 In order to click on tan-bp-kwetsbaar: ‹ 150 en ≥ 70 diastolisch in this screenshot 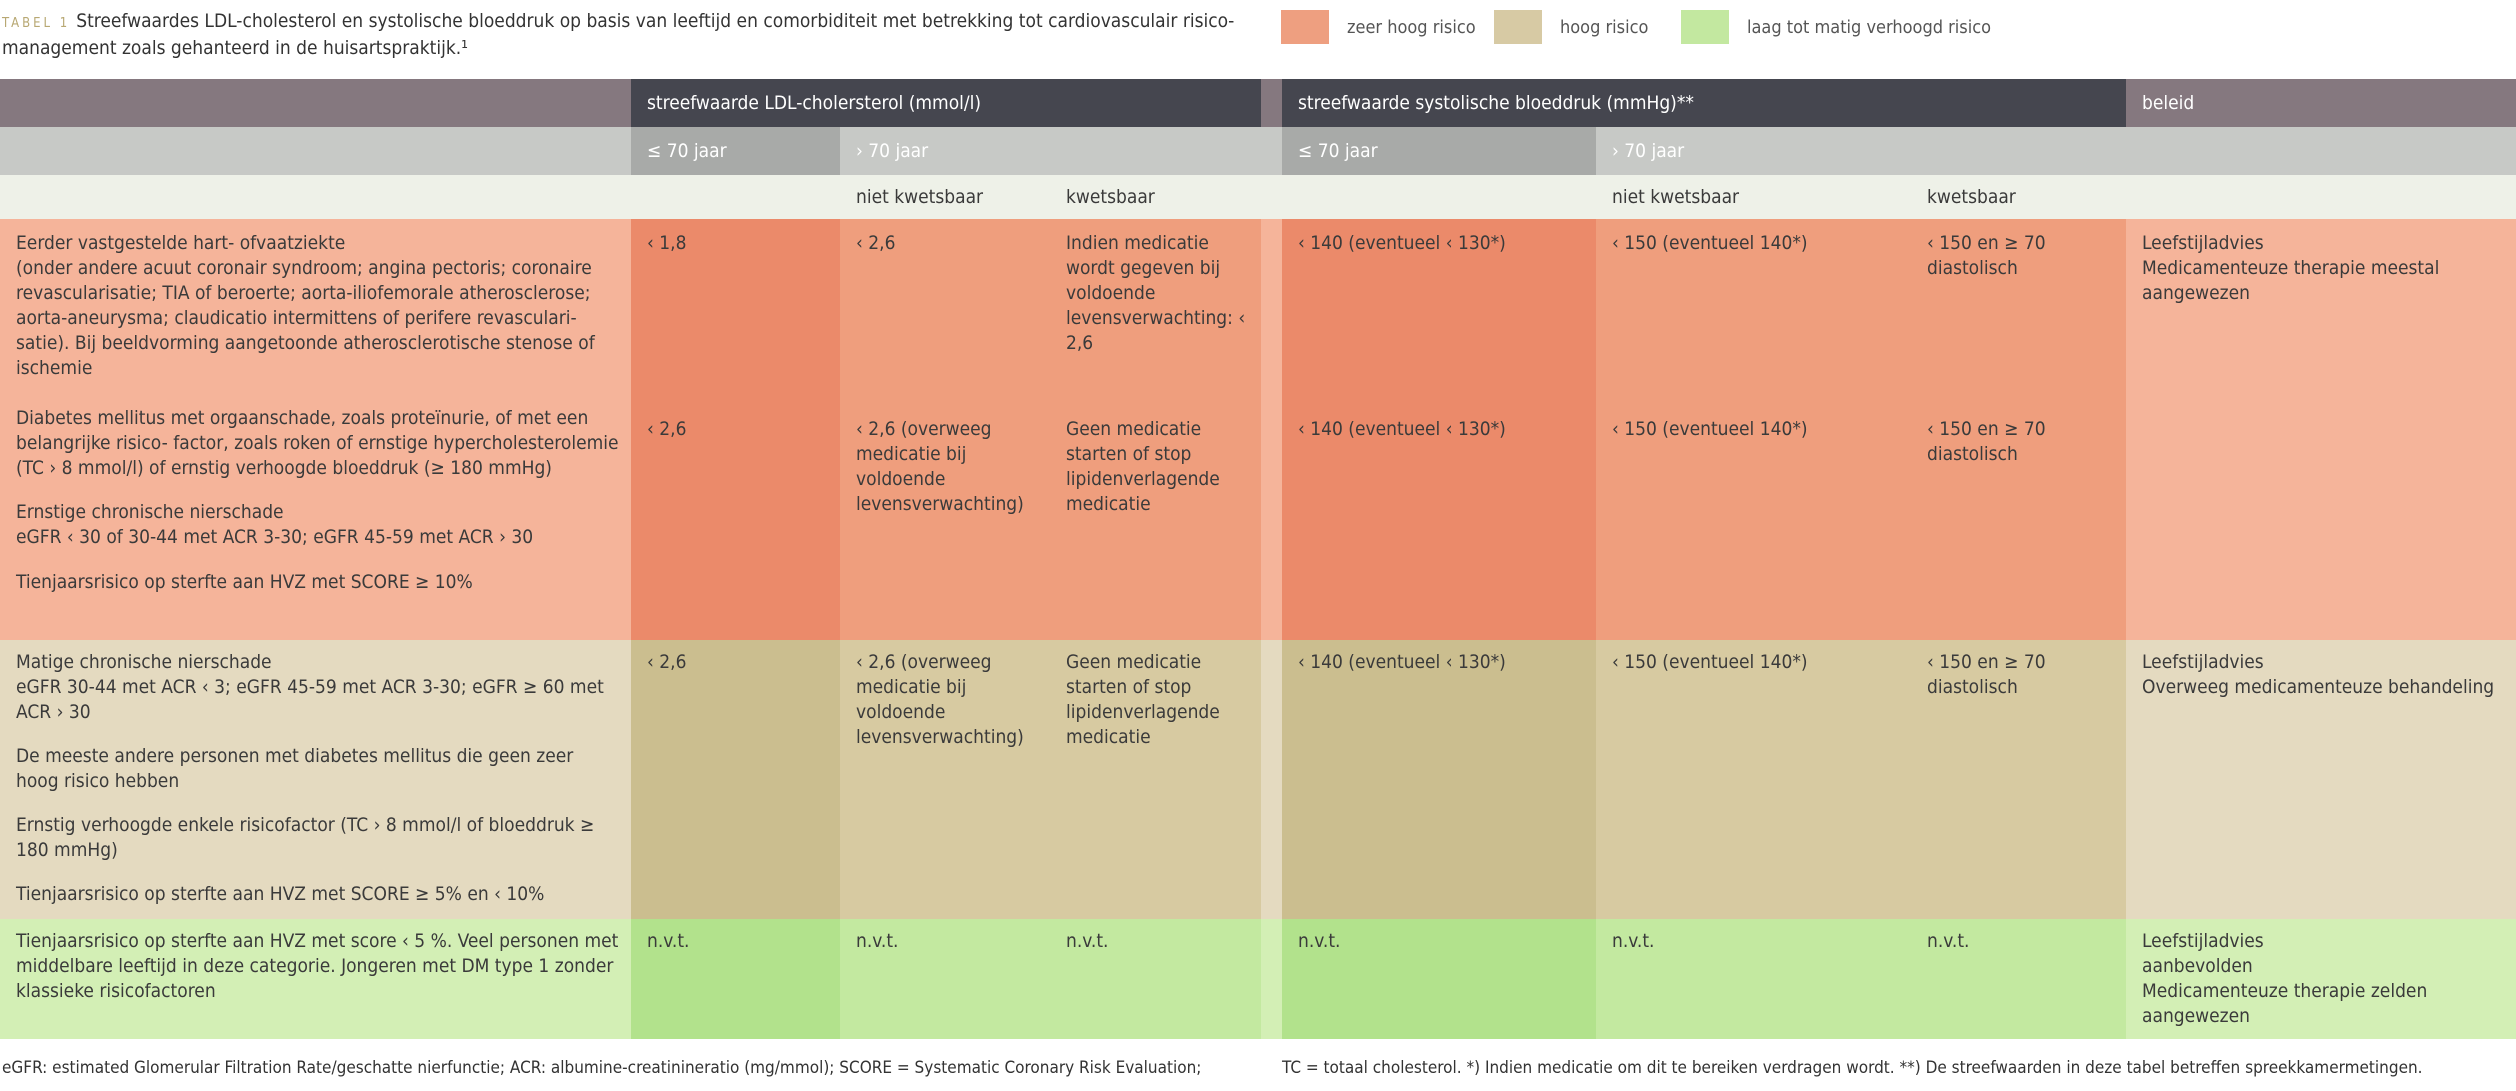, I will do `click(2018, 779)`.